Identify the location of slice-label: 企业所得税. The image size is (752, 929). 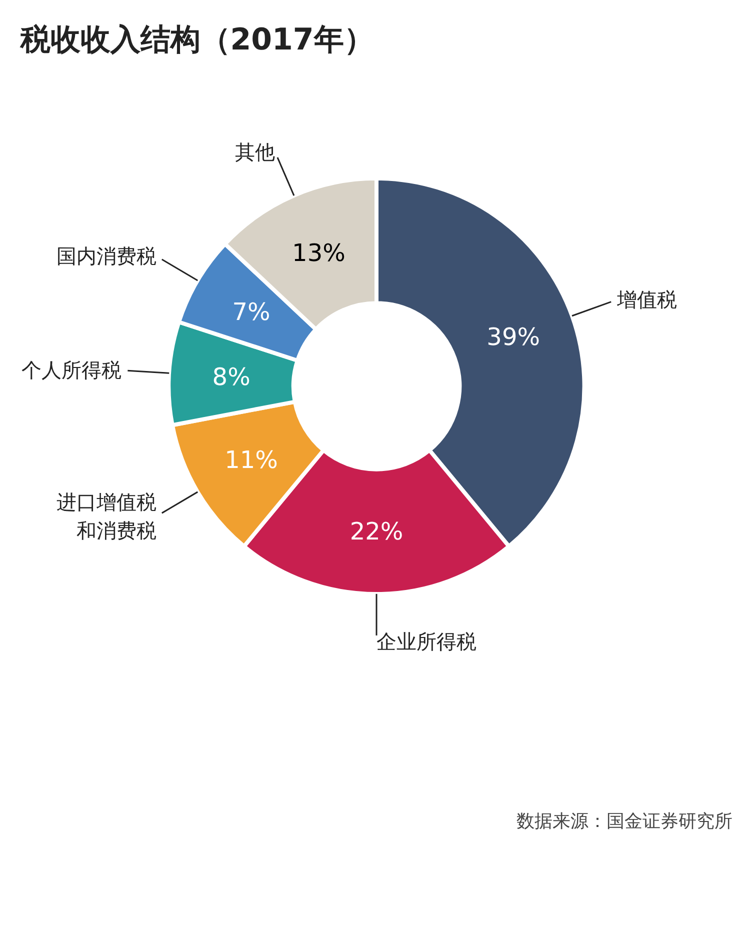
(426, 642).